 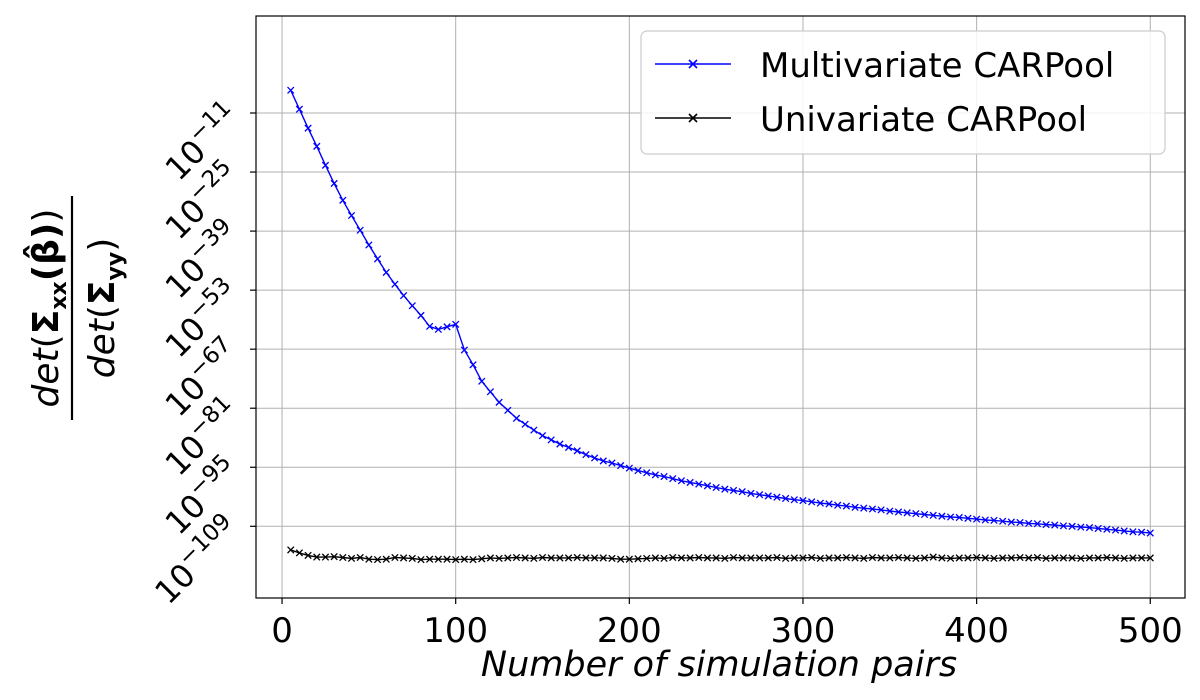 What do you see at coordinates (46, 376) in the screenshot?
I see `y-label-numerator-fn: det` at bounding box center [46, 376].